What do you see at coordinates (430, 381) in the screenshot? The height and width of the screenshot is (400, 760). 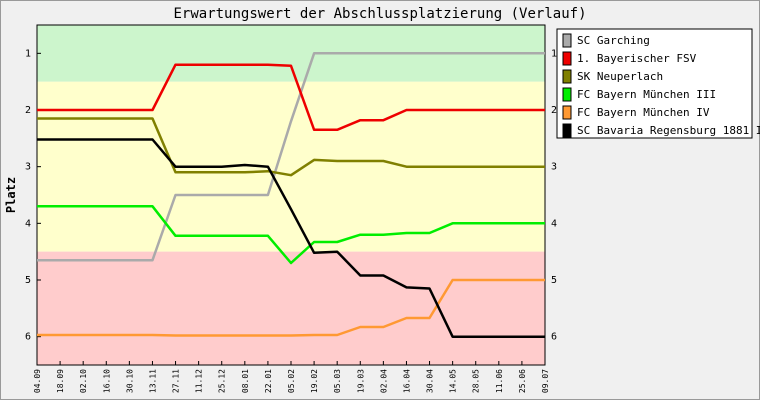 I see `x-tick-label: 30.04` at bounding box center [430, 381].